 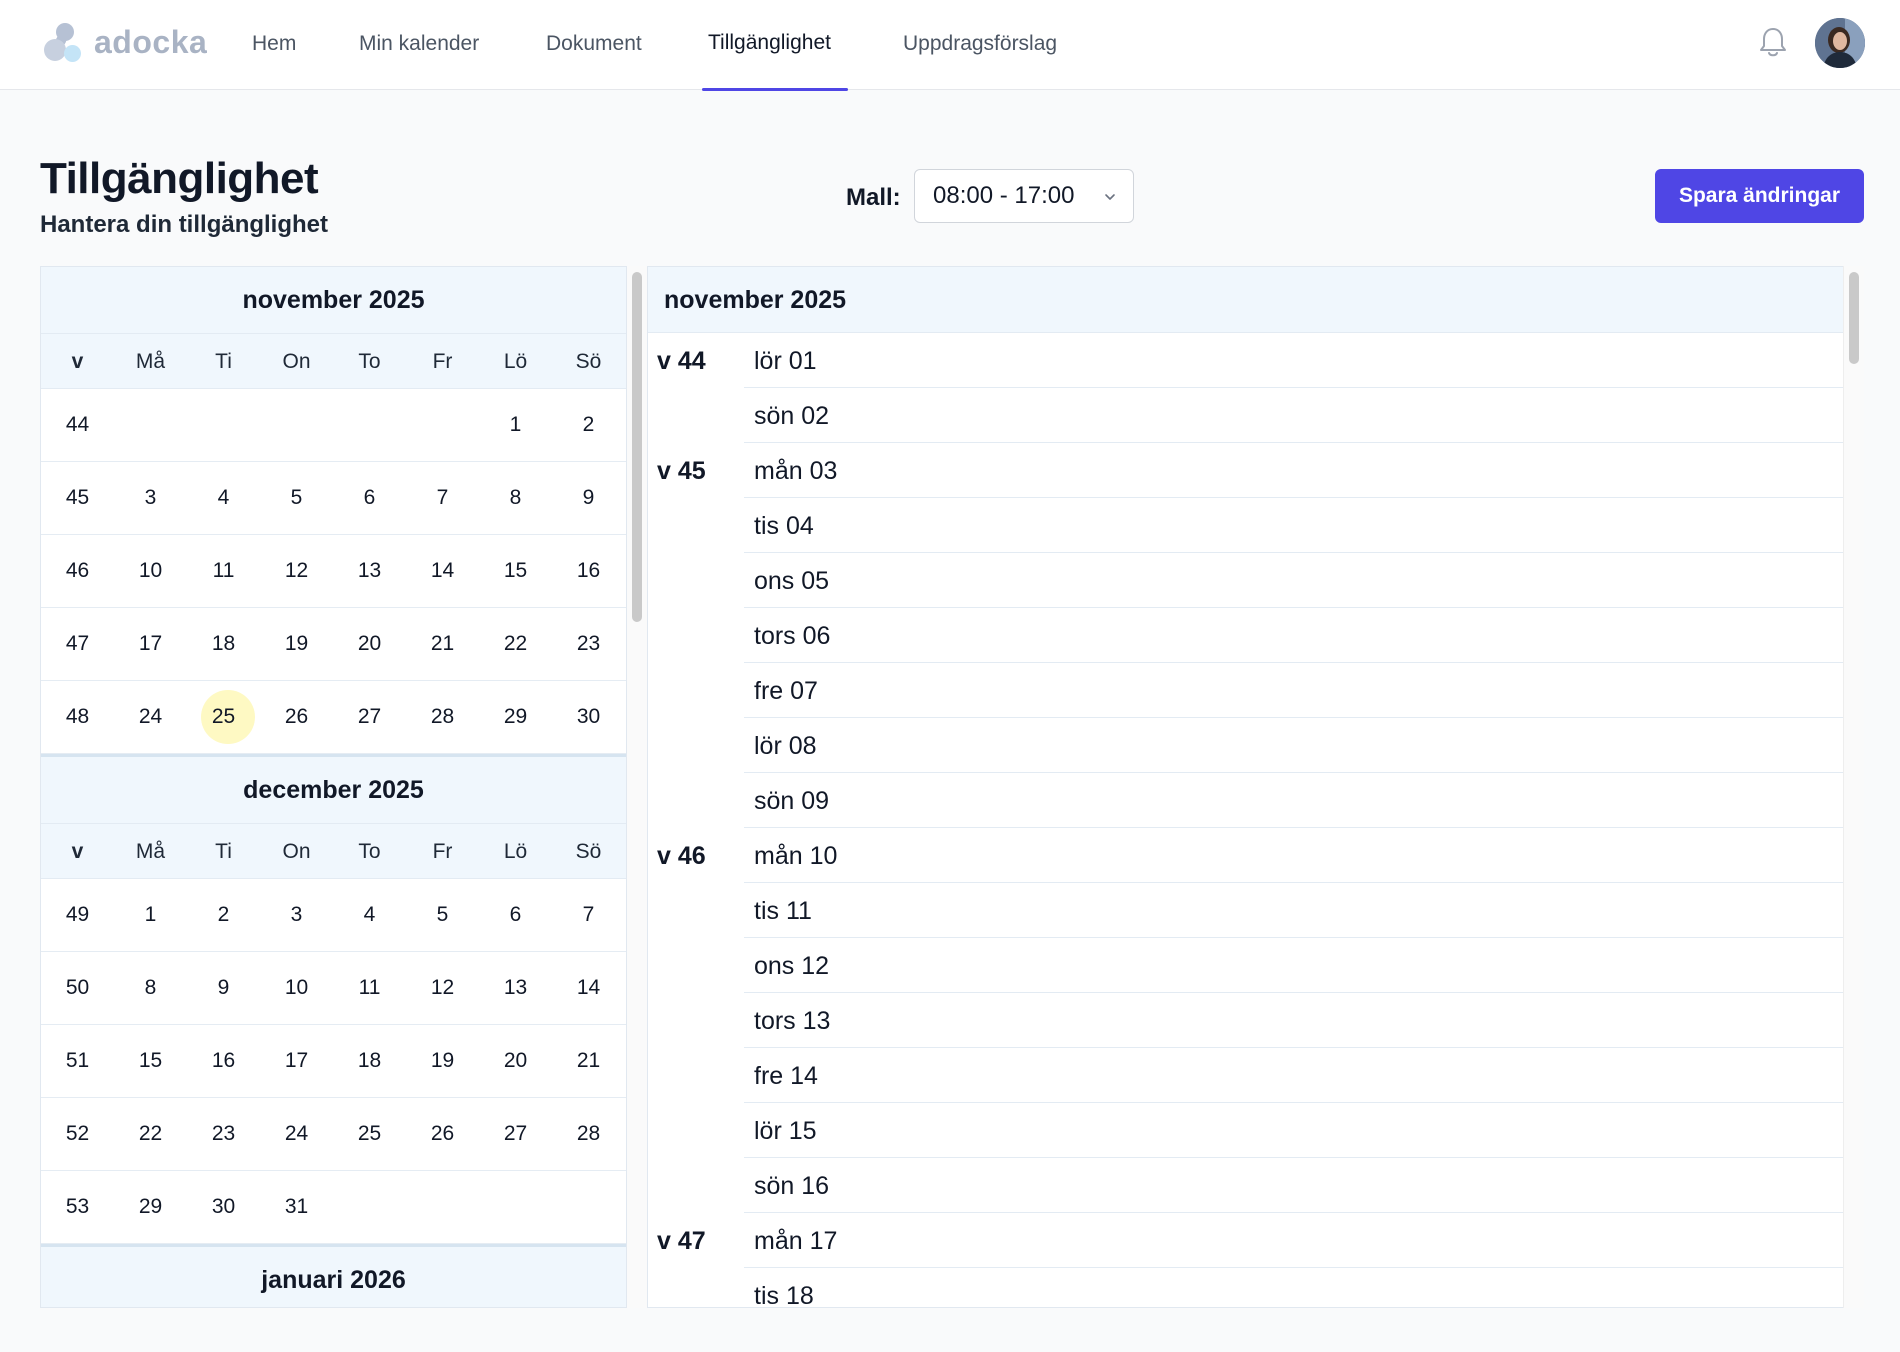 I want to click on nav-item-dokument: Dokument, so click(x=594, y=43).